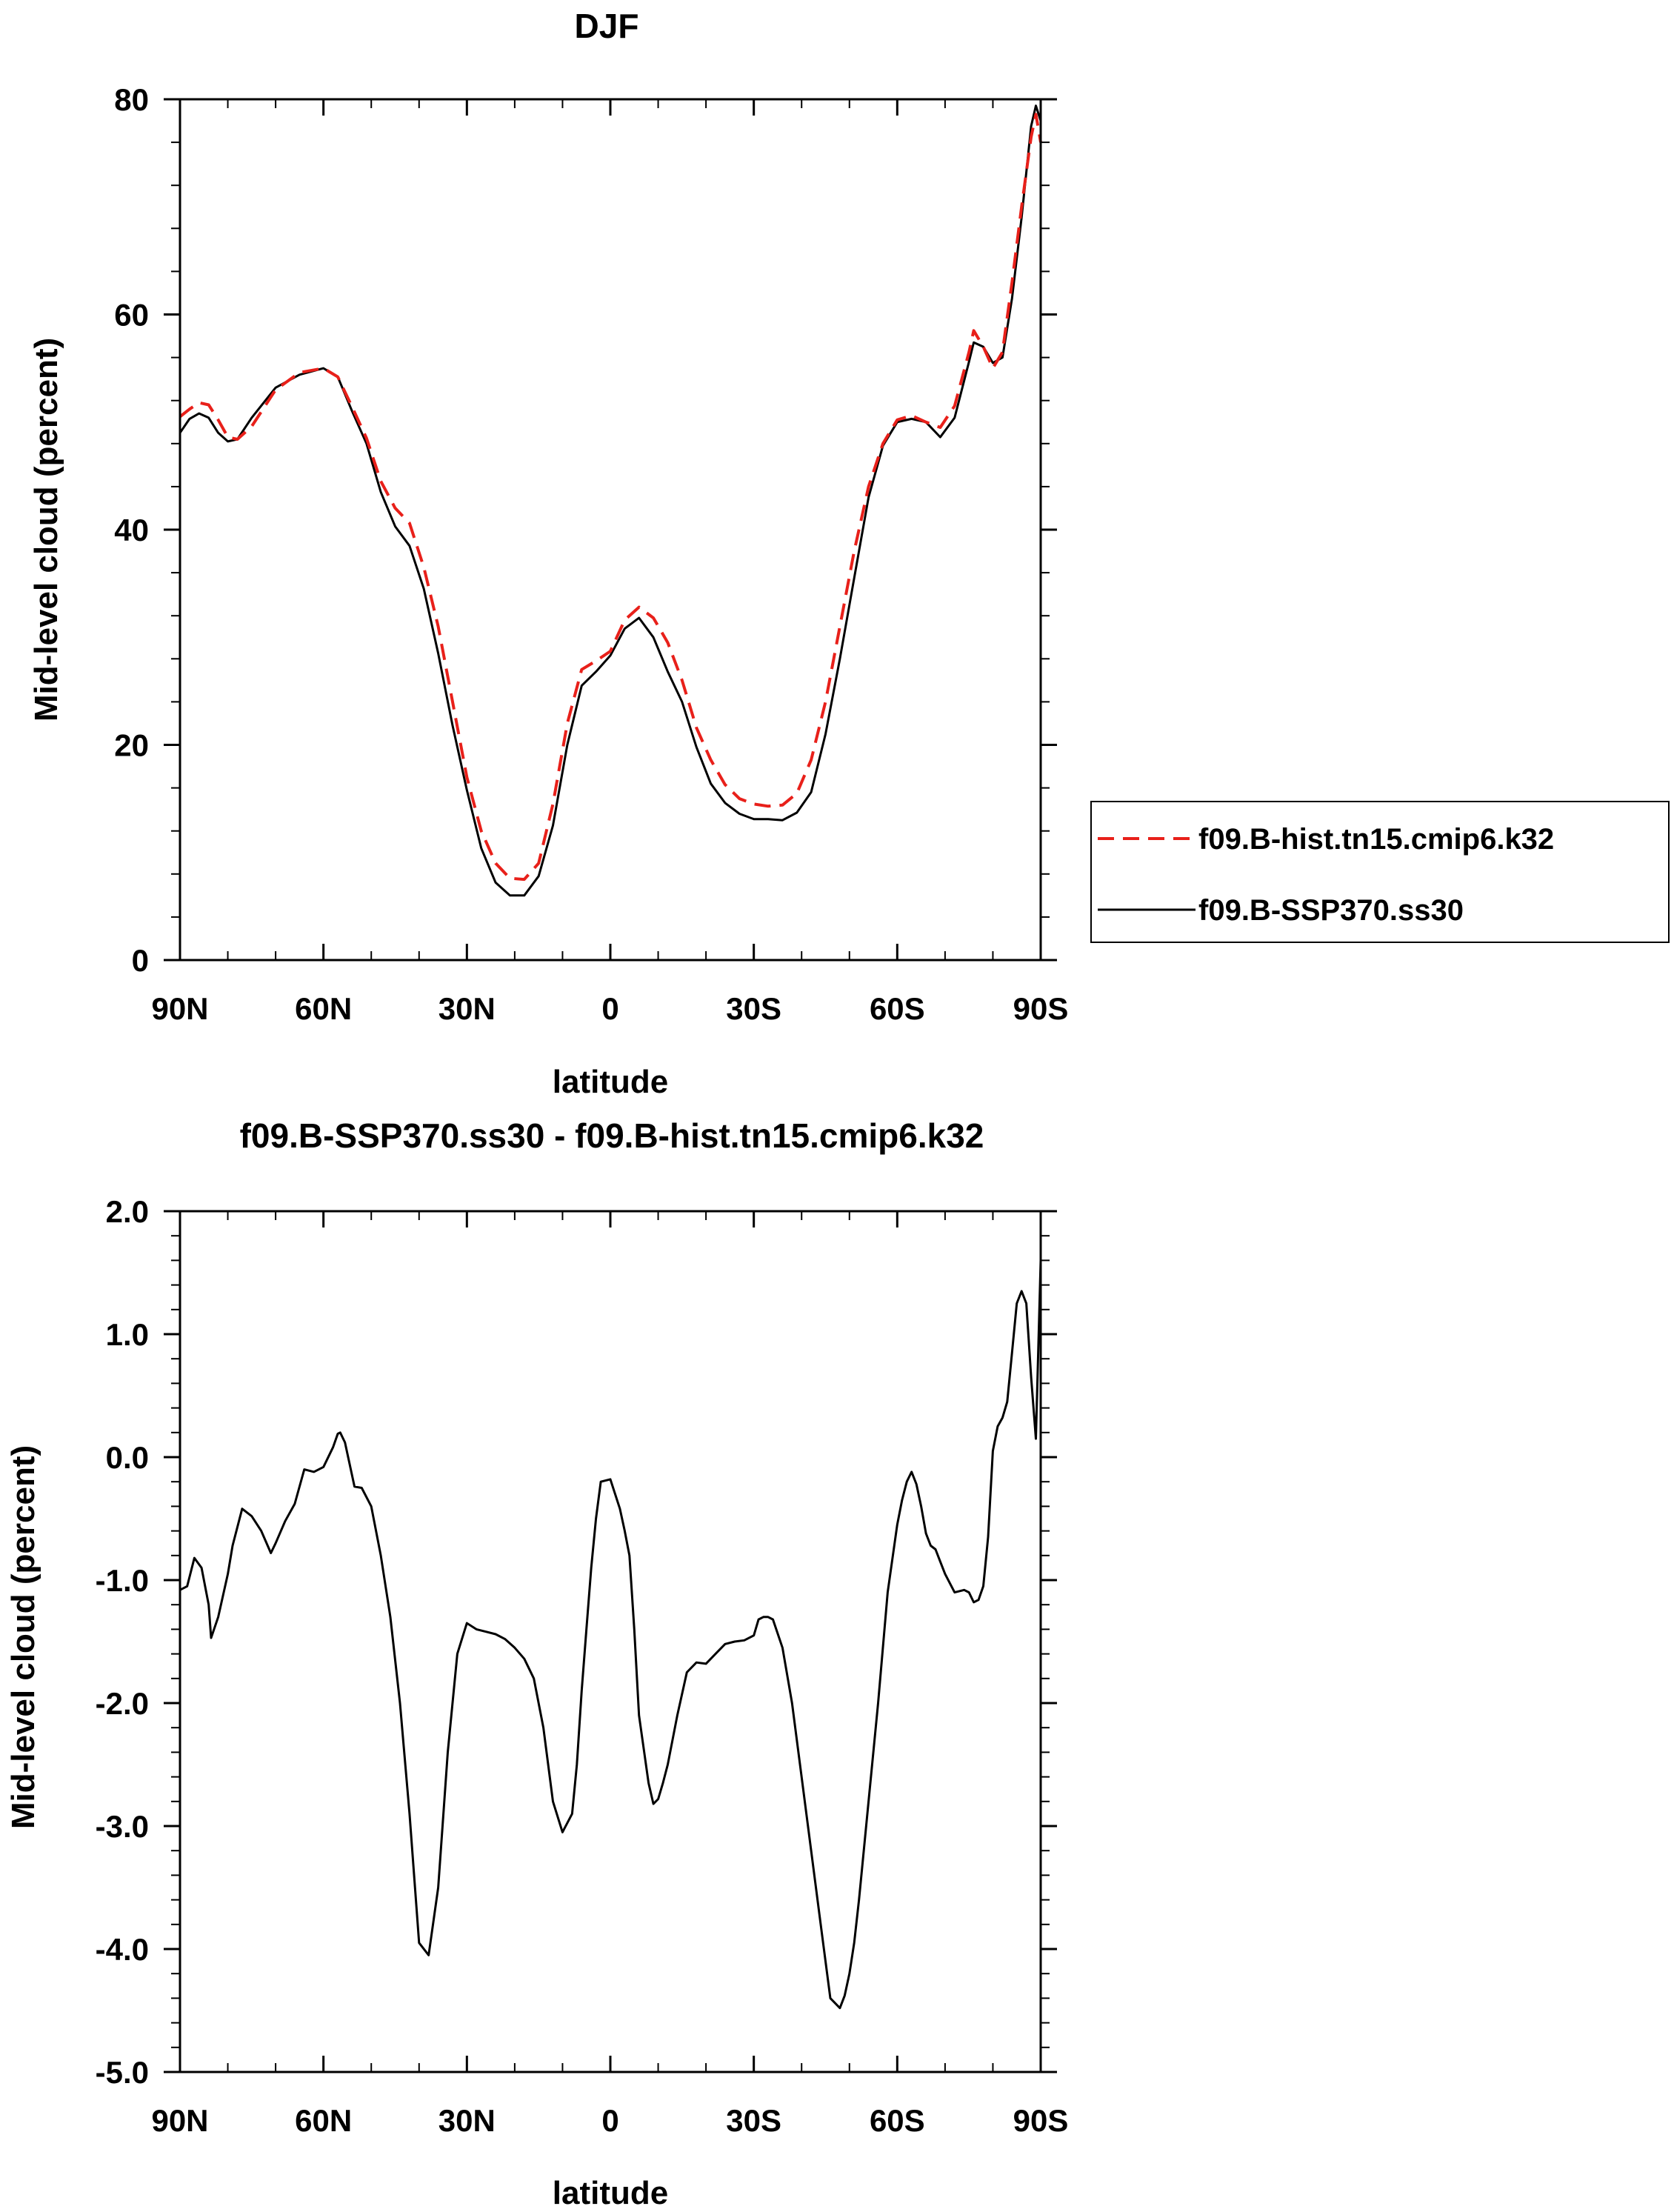 The height and width of the screenshot is (2212, 1674). What do you see at coordinates (131, 745) in the screenshot?
I see `top-chart-ytick-label: 20` at bounding box center [131, 745].